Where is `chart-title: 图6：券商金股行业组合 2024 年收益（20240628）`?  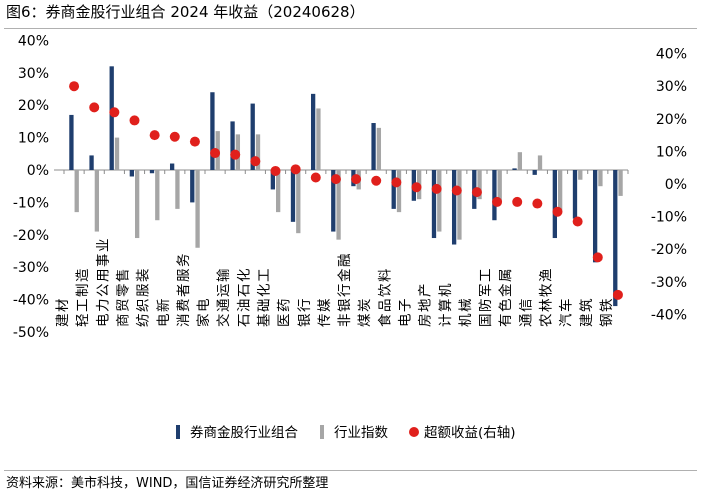
chart-title: 图6：券商金股行业组合 2024 年收益（20240628） is located at coordinates (185, 12).